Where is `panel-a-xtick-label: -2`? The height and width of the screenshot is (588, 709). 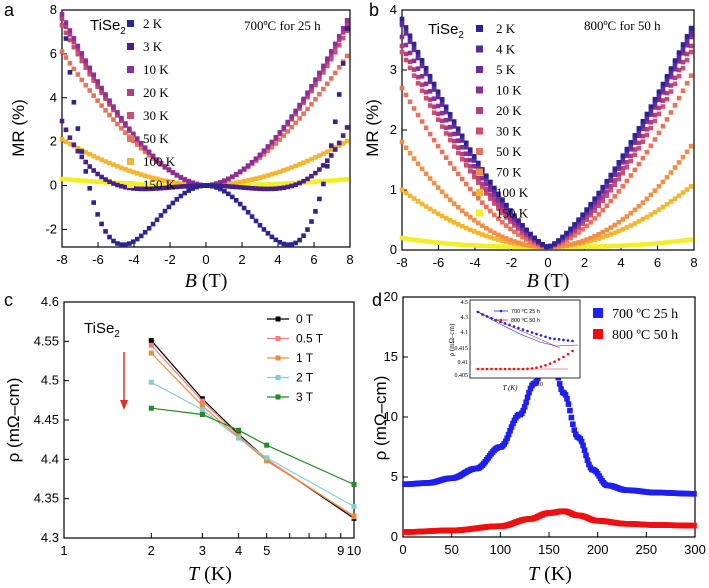
panel-a-xtick-label: -2 is located at coordinates (170, 259).